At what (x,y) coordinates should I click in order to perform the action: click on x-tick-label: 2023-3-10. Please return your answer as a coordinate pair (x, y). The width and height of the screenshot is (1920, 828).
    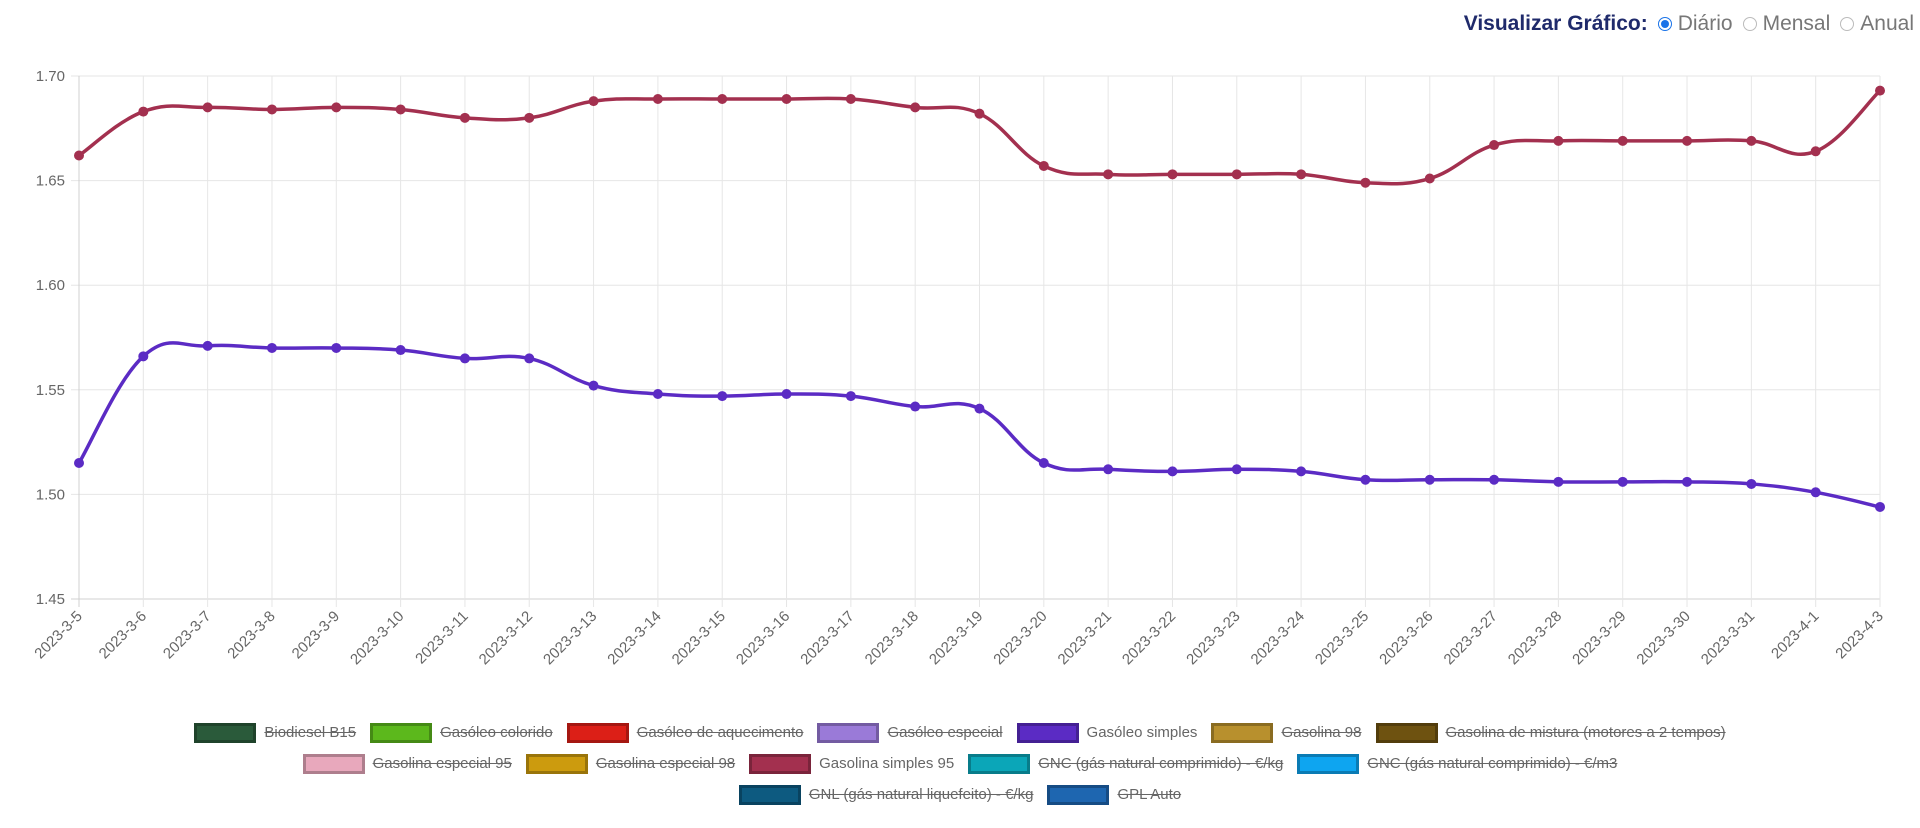
    Looking at the image, I should click on (377, 638).